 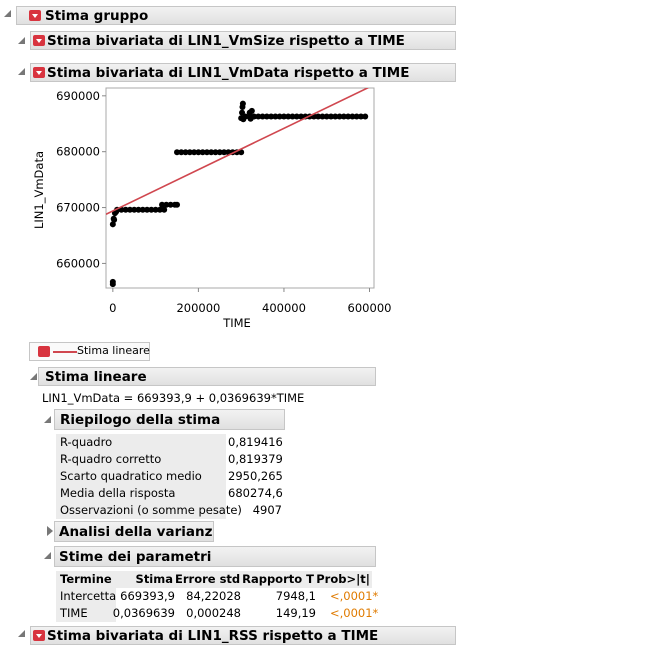 What do you see at coordinates (96, 377) in the screenshot?
I see `header-title: Stima lineare` at bounding box center [96, 377].